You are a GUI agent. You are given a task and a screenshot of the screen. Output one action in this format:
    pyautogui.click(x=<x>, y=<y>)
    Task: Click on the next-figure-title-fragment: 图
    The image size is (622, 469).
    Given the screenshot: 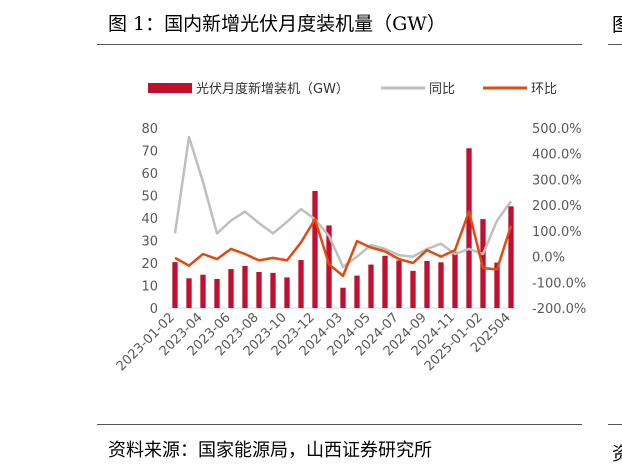 What is the action you would take?
    pyautogui.click(x=617, y=25)
    